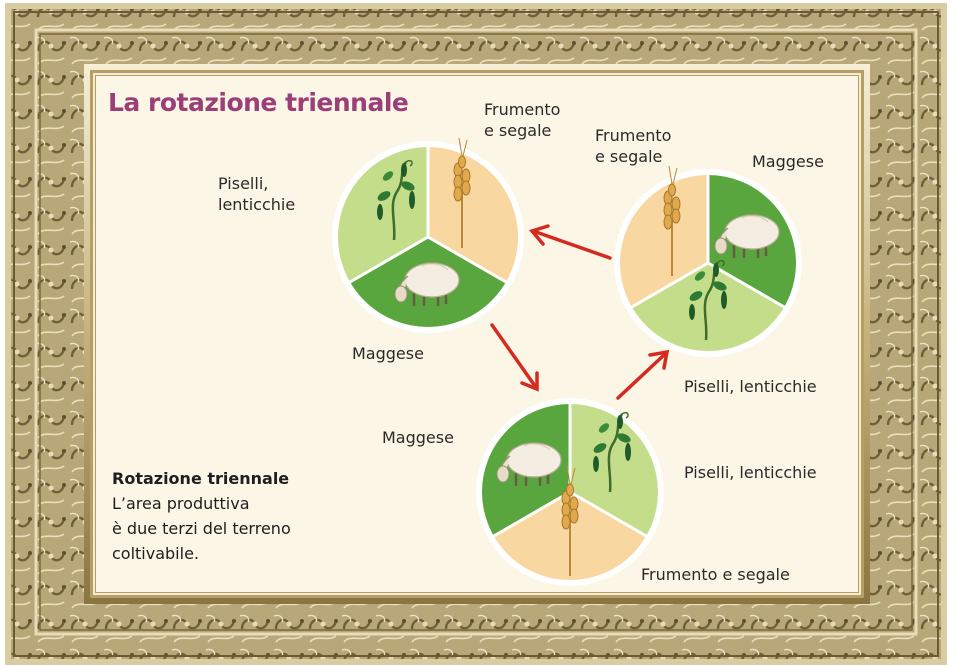  I want to click on caption-title: Rotazione triennale, so click(201, 478).